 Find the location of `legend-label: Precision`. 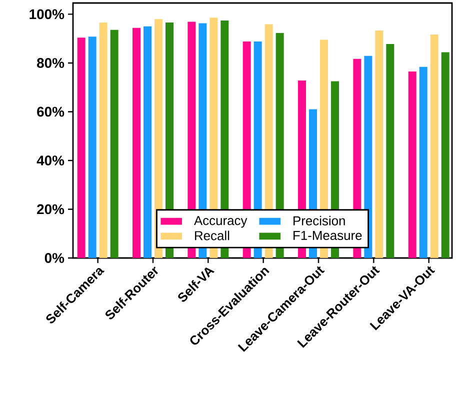

legend-label: Precision is located at coordinates (319, 221).